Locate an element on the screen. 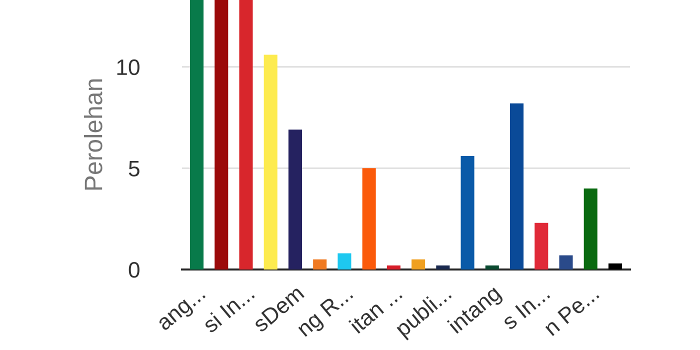 The height and width of the screenshot is (350, 700). y-tick-label: 0 is located at coordinates (134, 270).